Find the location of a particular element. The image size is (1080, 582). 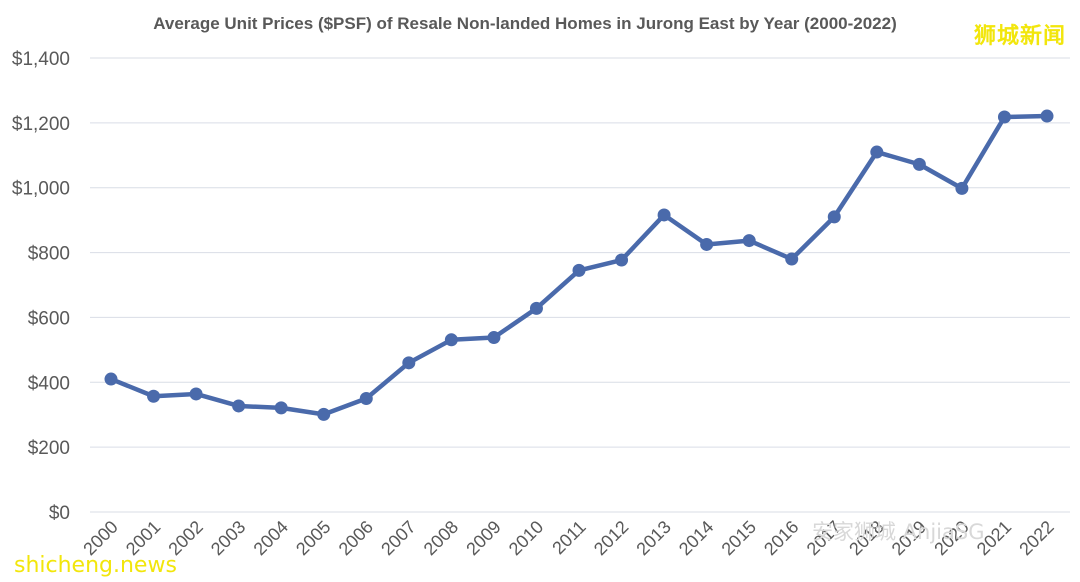

x-tick-label: 2003 is located at coordinates (228, 538).